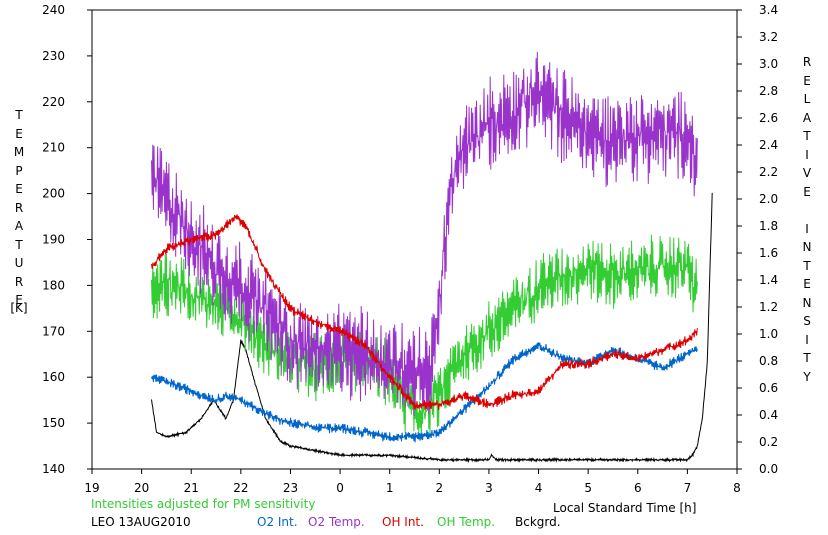 Image resolution: width=828 pixels, height=535 pixels. I want to click on x-tick-label: 6, so click(638, 488).